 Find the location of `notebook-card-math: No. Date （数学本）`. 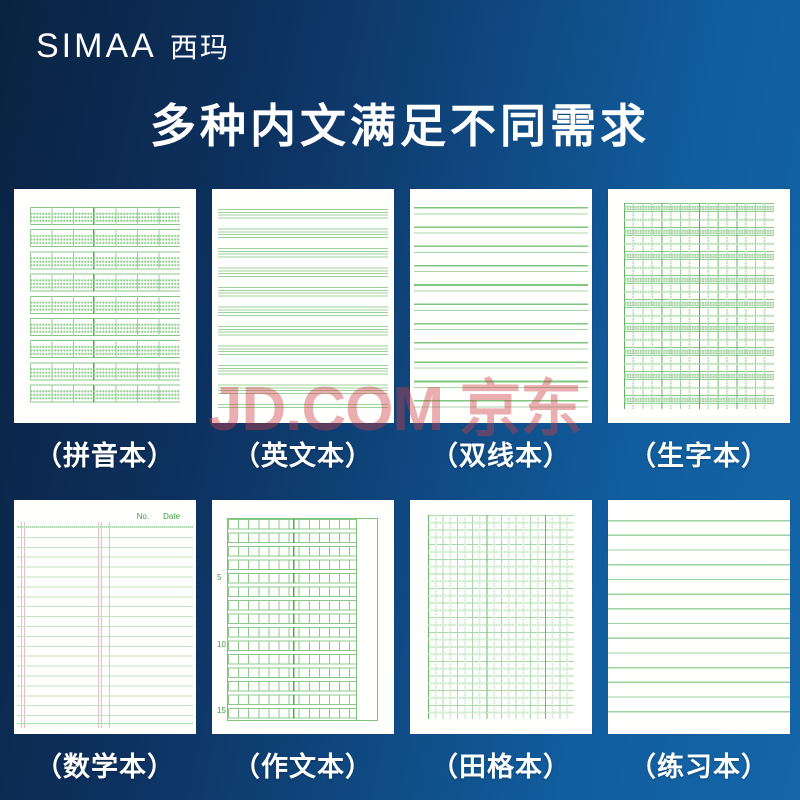

notebook-card-math: No. Date （数学本） is located at coordinates (105, 642).